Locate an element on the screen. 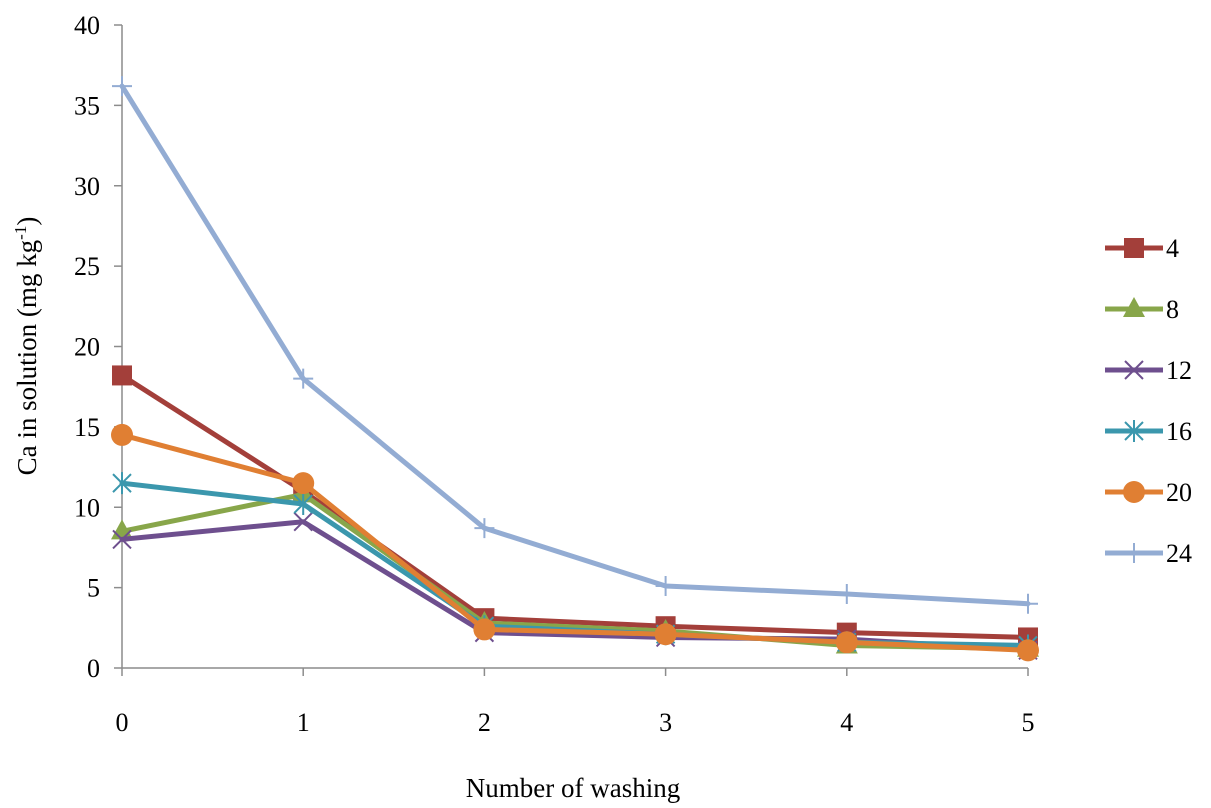 This screenshot has width=1211, height=808. y-tick-label: 25 is located at coordinates (87, 266).